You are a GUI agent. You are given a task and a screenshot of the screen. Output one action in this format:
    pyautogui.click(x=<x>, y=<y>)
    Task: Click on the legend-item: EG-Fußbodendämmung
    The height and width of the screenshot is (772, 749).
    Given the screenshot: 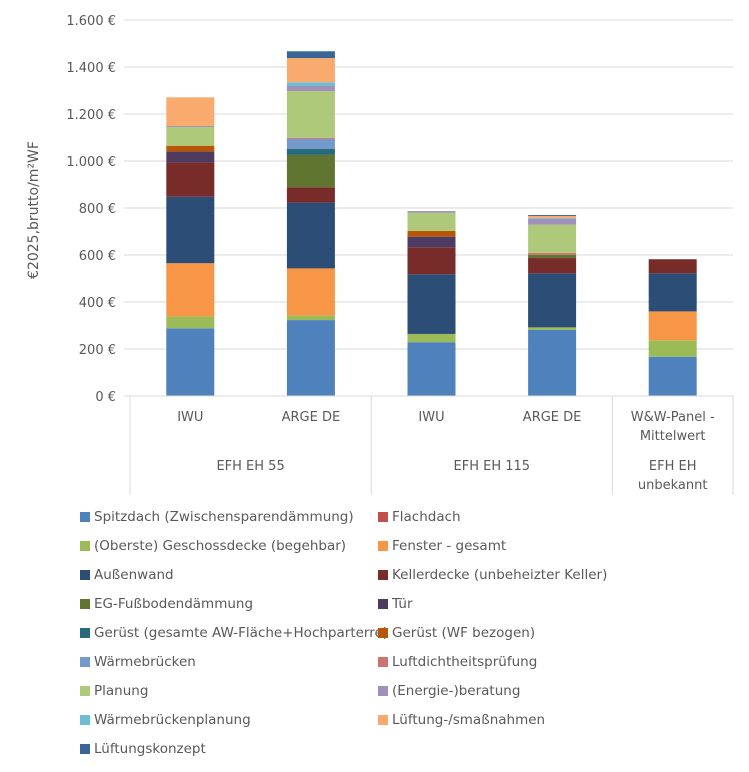 What is the action you would take?
    pyautogui.click(x=166, y=604)
    